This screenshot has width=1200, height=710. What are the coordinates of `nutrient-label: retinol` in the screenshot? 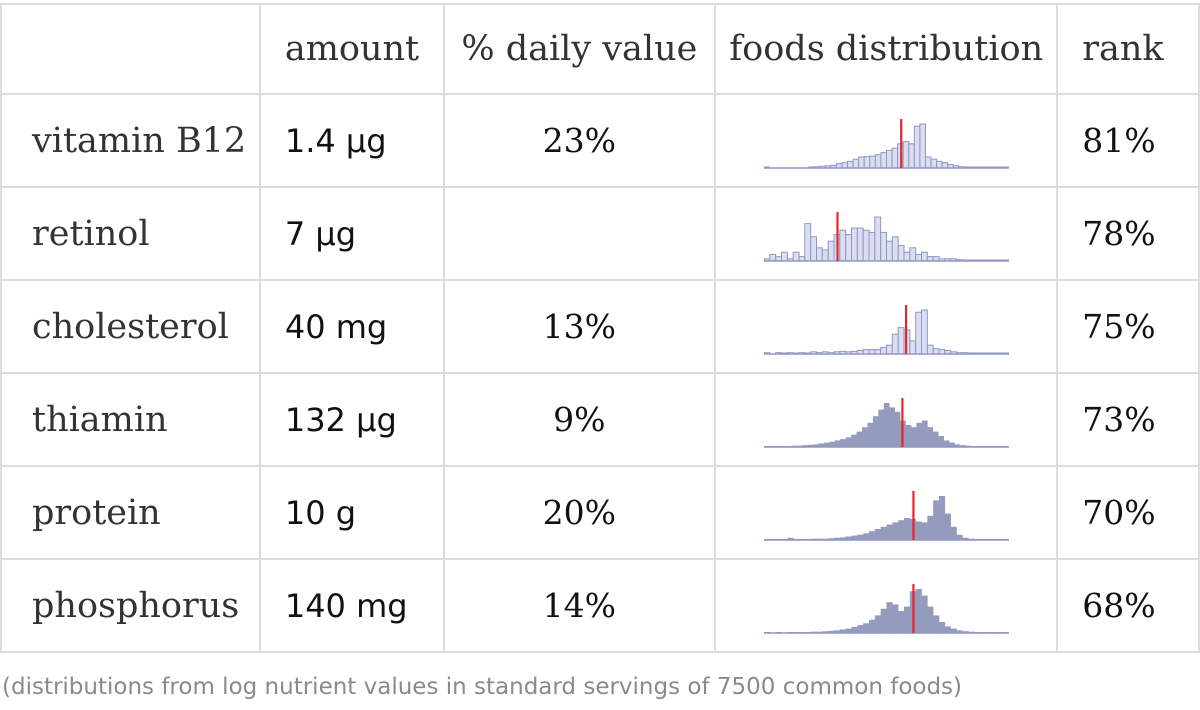 It's located at (130, 233).